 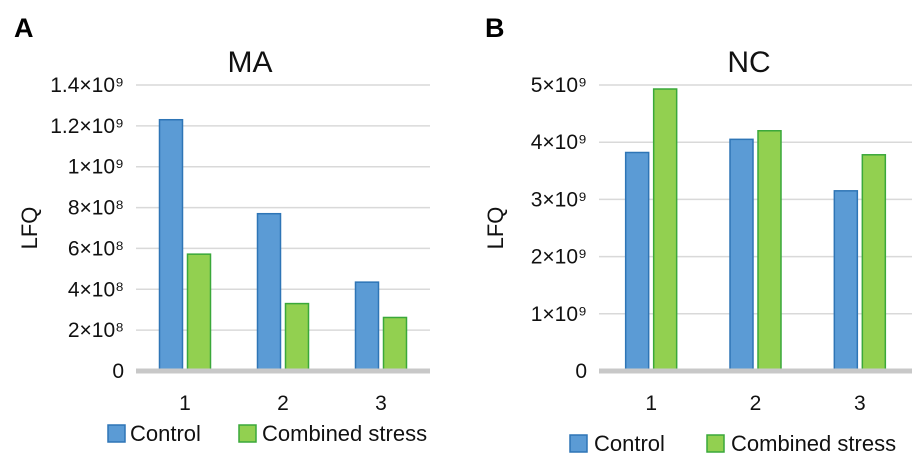 I want to click on panel-a-legend-label-combined-stress: Combined stress, so click(x=344, y=433).